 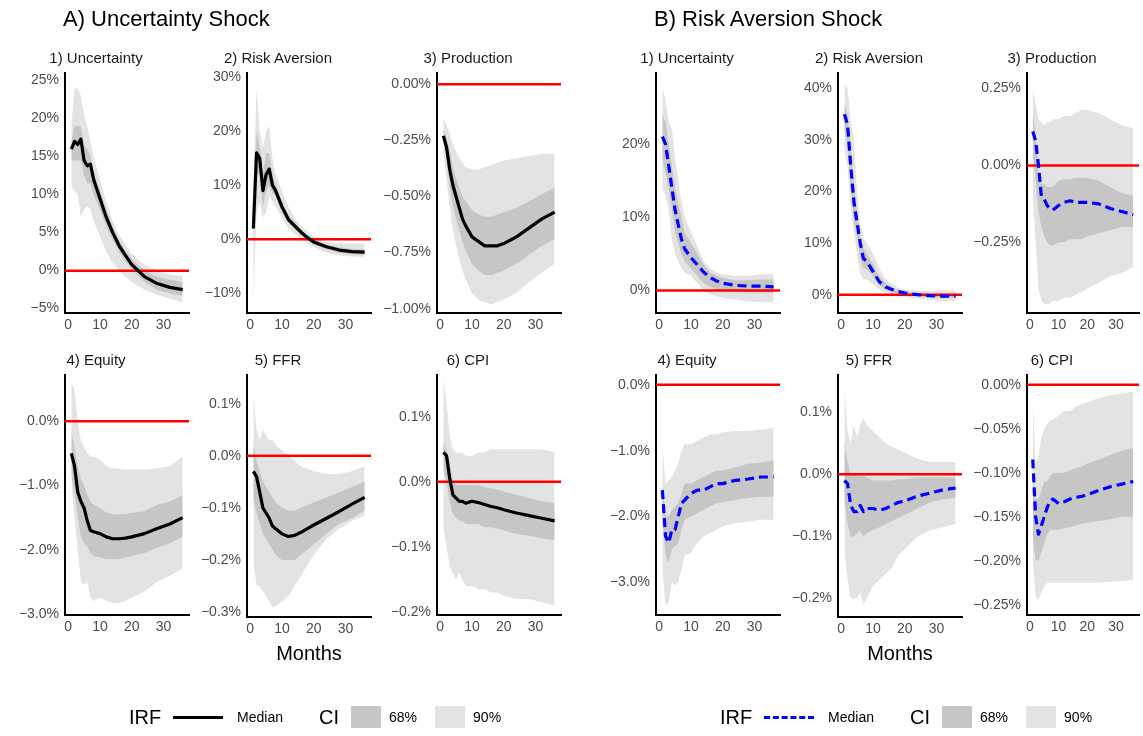 I want to click on y-tick-label: −3.0%, so click(x=629, y=581).